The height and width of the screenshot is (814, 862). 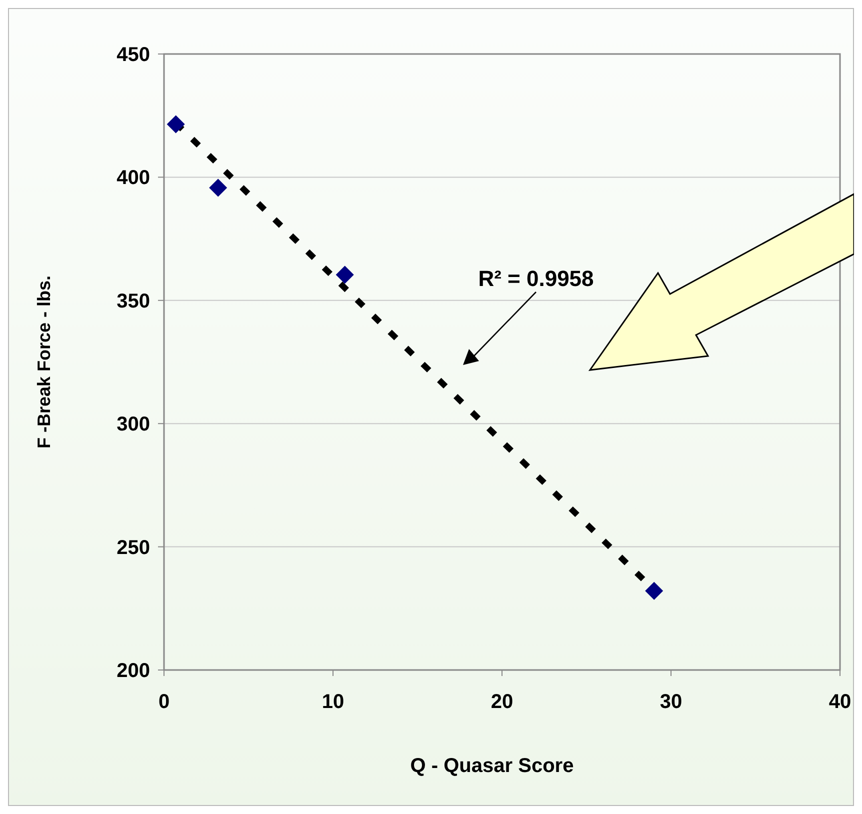 I want to click on x-tick-label: 20, so click(x=502, y=702).